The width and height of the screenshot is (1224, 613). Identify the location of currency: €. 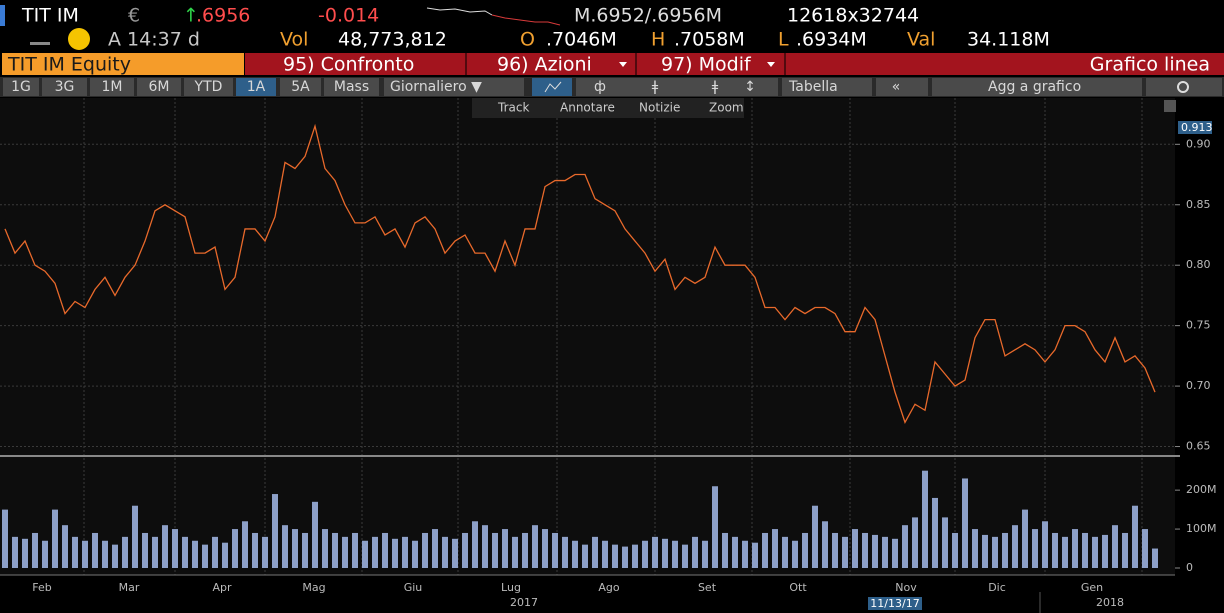
(134, 16).